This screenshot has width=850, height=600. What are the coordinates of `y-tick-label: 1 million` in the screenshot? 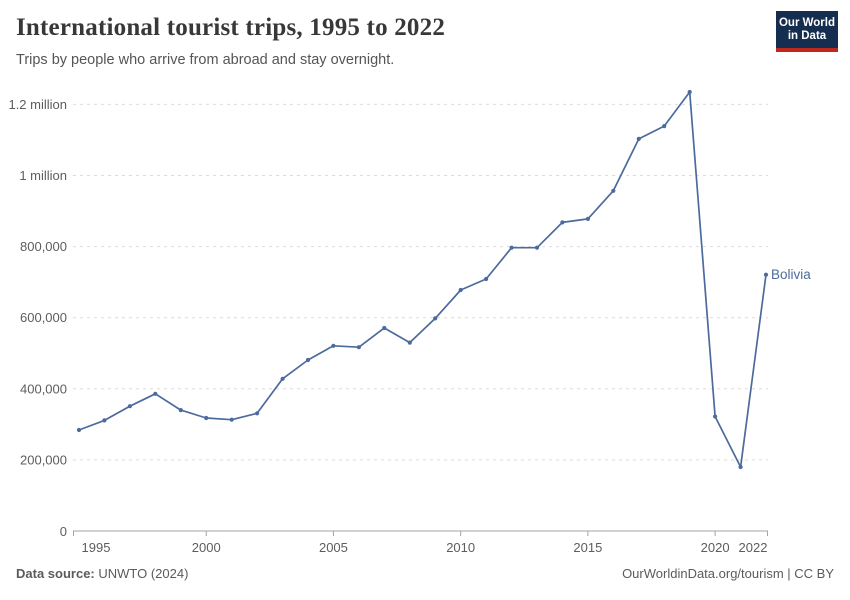 It's located at (43, 175).